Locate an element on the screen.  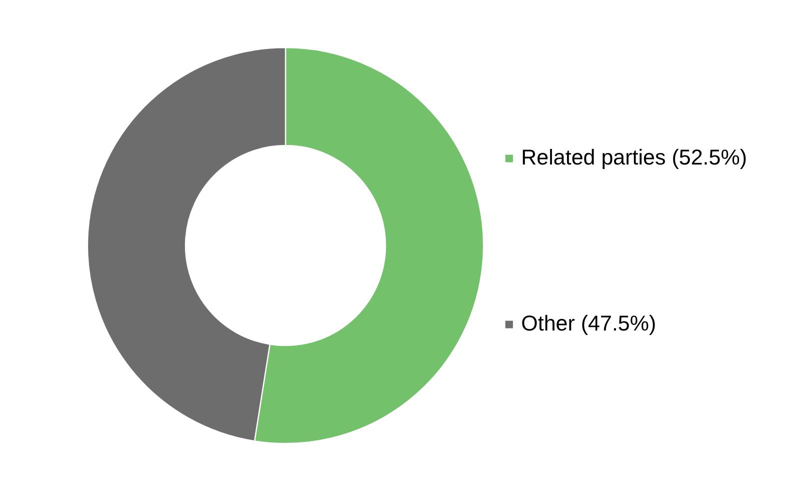
legend-label: Other (47.5%) is located at coordinates (588, 324).